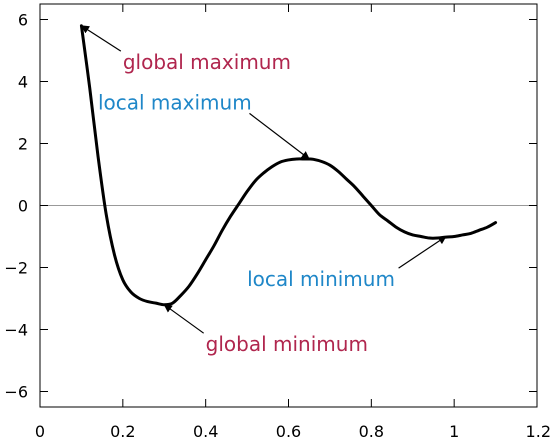 Image resolution: width=558 pixels, height=443 pixels. I want to click on x-tick-label: 1.2, so click(538, 431).